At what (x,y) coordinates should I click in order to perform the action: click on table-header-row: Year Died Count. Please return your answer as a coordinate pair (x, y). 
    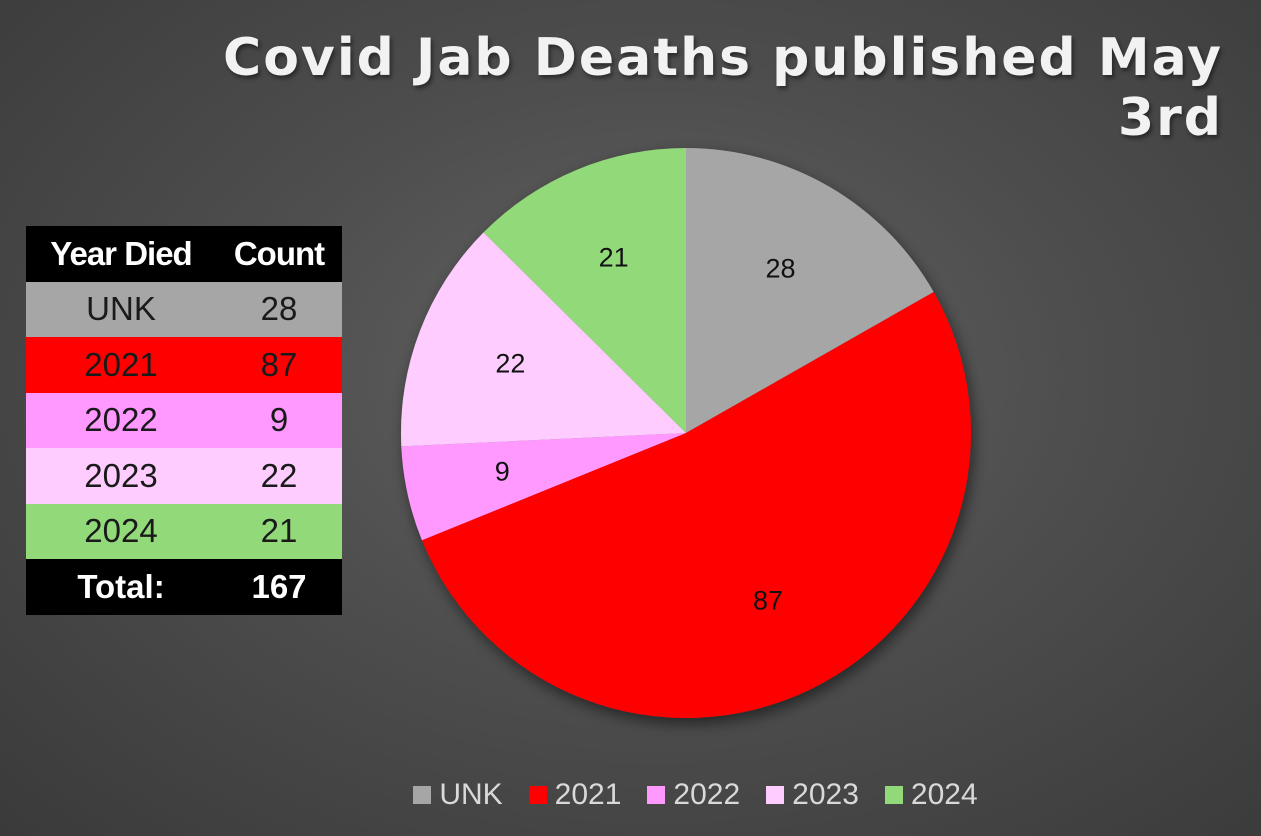
    Looking at the image, I should click on (184, 254).